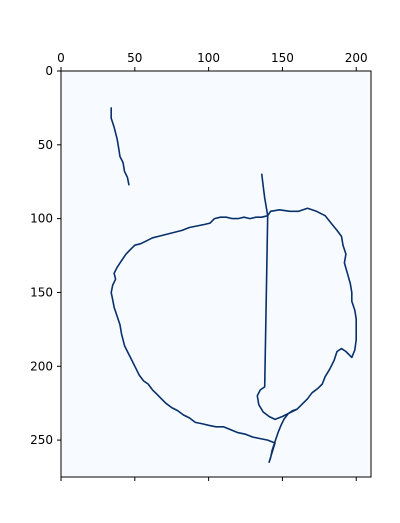 The image size is (400, 523). What do you see at coordinates (61, 58) in the screenshot?
I see `x-tick-label: 0` at bounding box center [61, 58].